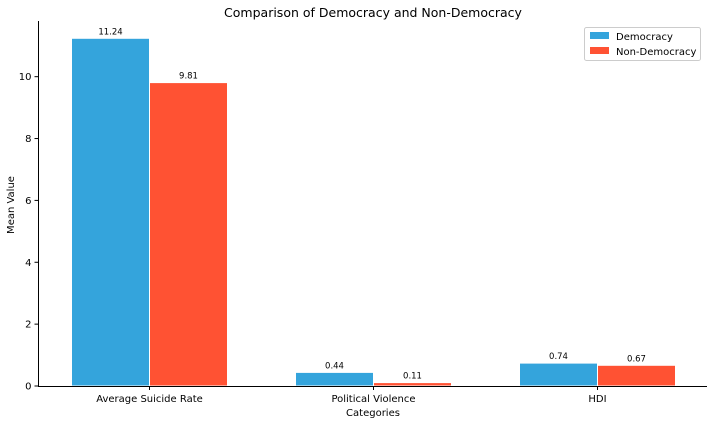 The width and height of the screenshot is (712, 424). What do you see at coordinates (149, 399) in the screenshot?
I see `x-tick-label: Average Suicide Rate` at bounding box center [149, 399].